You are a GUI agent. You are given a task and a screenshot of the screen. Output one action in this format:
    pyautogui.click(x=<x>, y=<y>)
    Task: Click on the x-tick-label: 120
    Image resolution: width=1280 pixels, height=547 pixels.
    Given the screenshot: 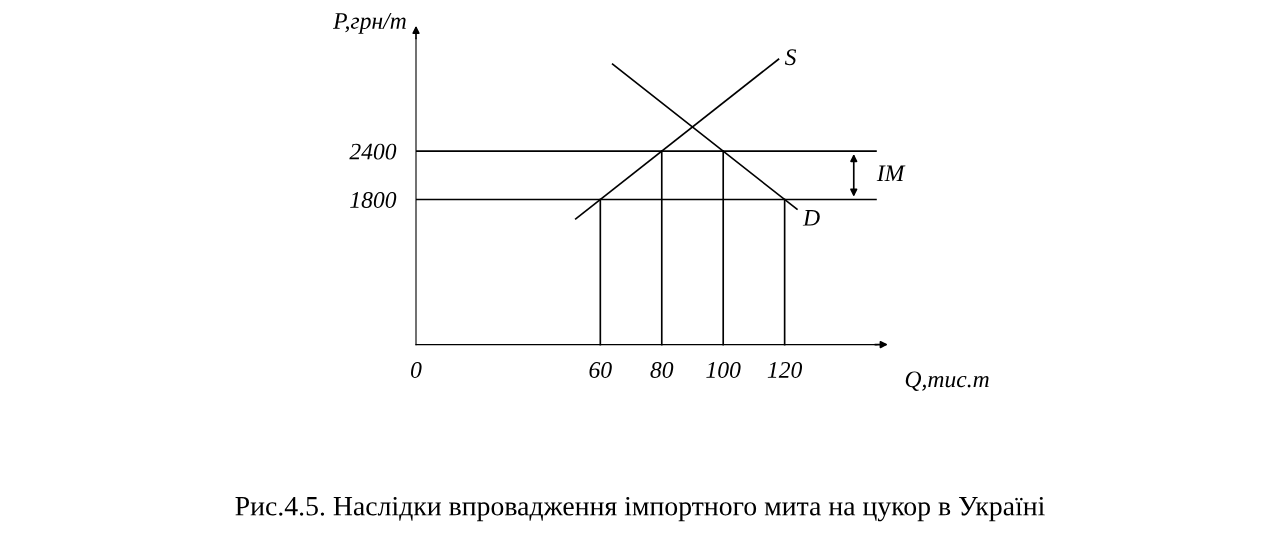 What is the action you would take?
    pyautogui.click(x=785, y=369)
    